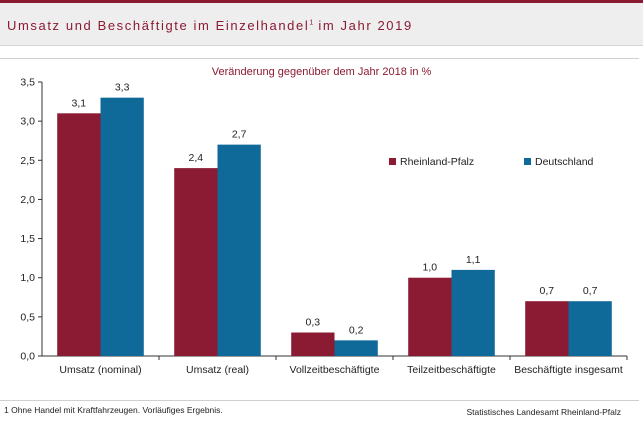  Describe the element at coordinates (79, 103) in the screenshot. I see `bar-value-label: 3,1` at that location.